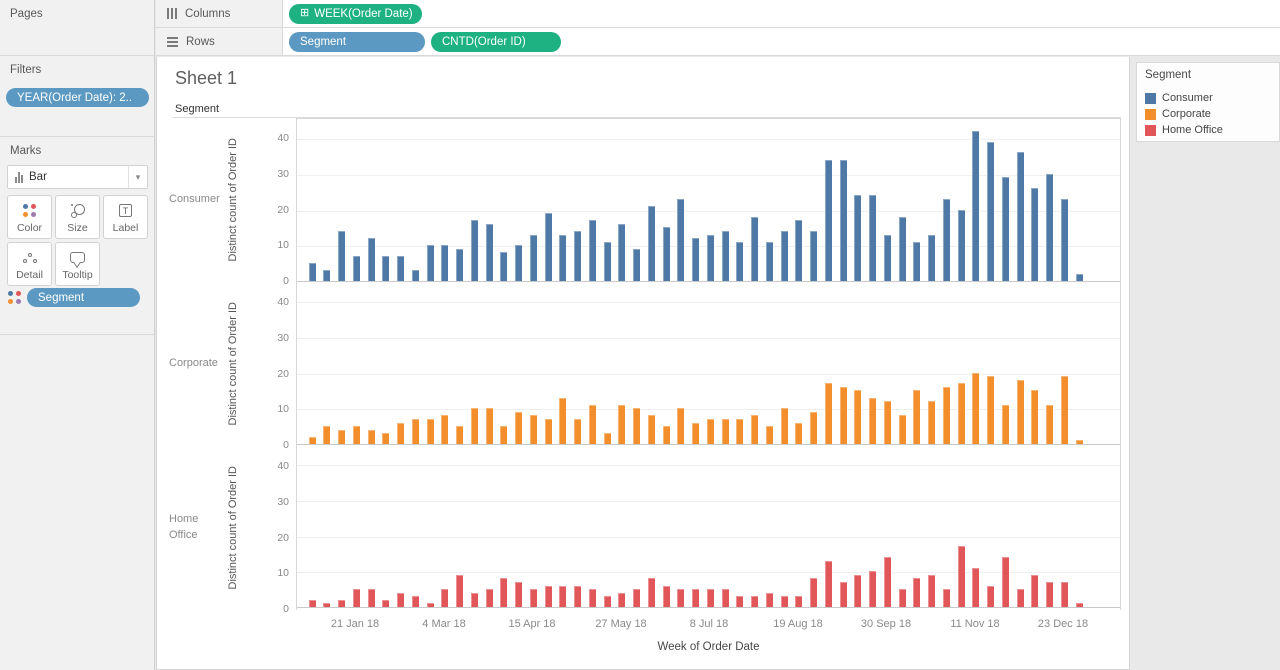 This screenshot has width=1280, height=670. I want to click on pill-cntd-order-id: CNTD(Order ID), so click(496, 41).